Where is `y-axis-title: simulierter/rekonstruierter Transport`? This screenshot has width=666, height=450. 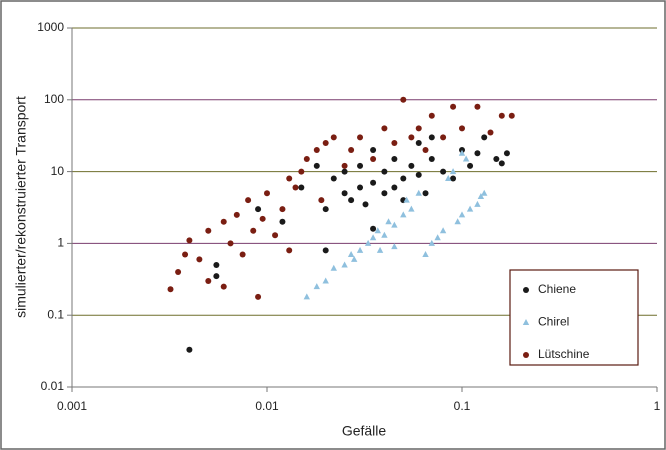
y-axis-title: simulierter/rekonstruierter Transport is located at coordinates (21, 207).